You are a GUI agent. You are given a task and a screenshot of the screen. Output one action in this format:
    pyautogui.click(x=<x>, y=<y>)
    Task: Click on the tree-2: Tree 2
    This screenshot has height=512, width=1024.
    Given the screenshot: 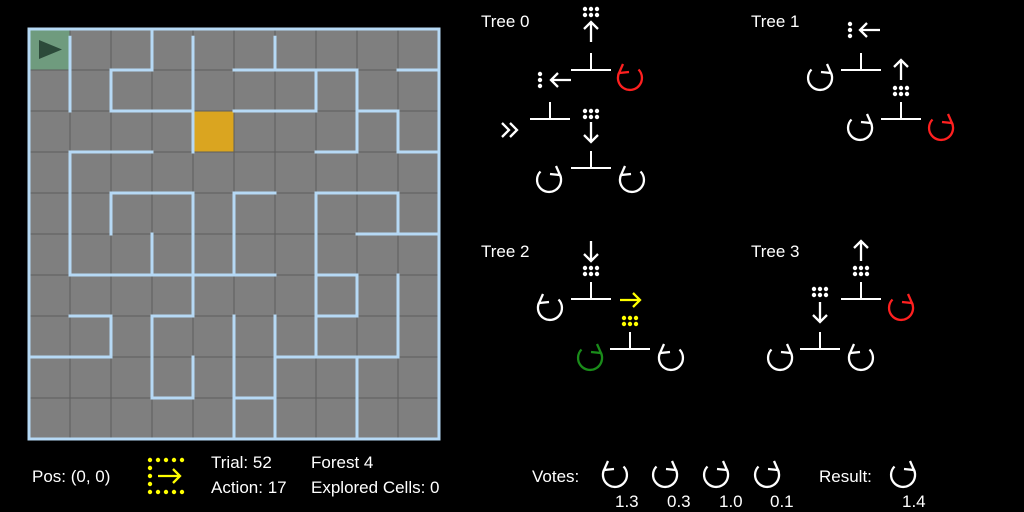 What is the action you would take?
    pyautogui.click(x=583, y=305)
    